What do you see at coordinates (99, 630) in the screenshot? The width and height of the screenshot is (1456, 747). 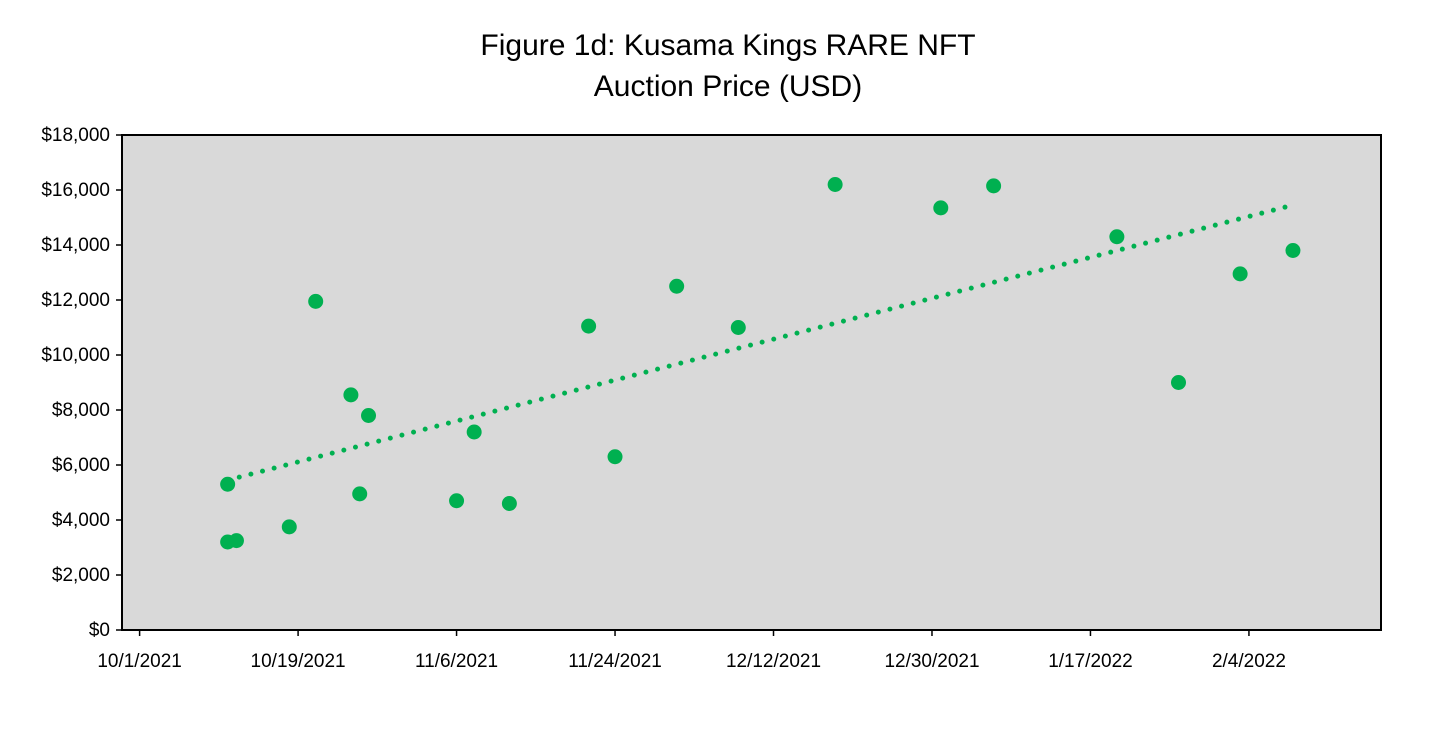 I see `y-tick-label: $0` at bounding box center [99, 630].